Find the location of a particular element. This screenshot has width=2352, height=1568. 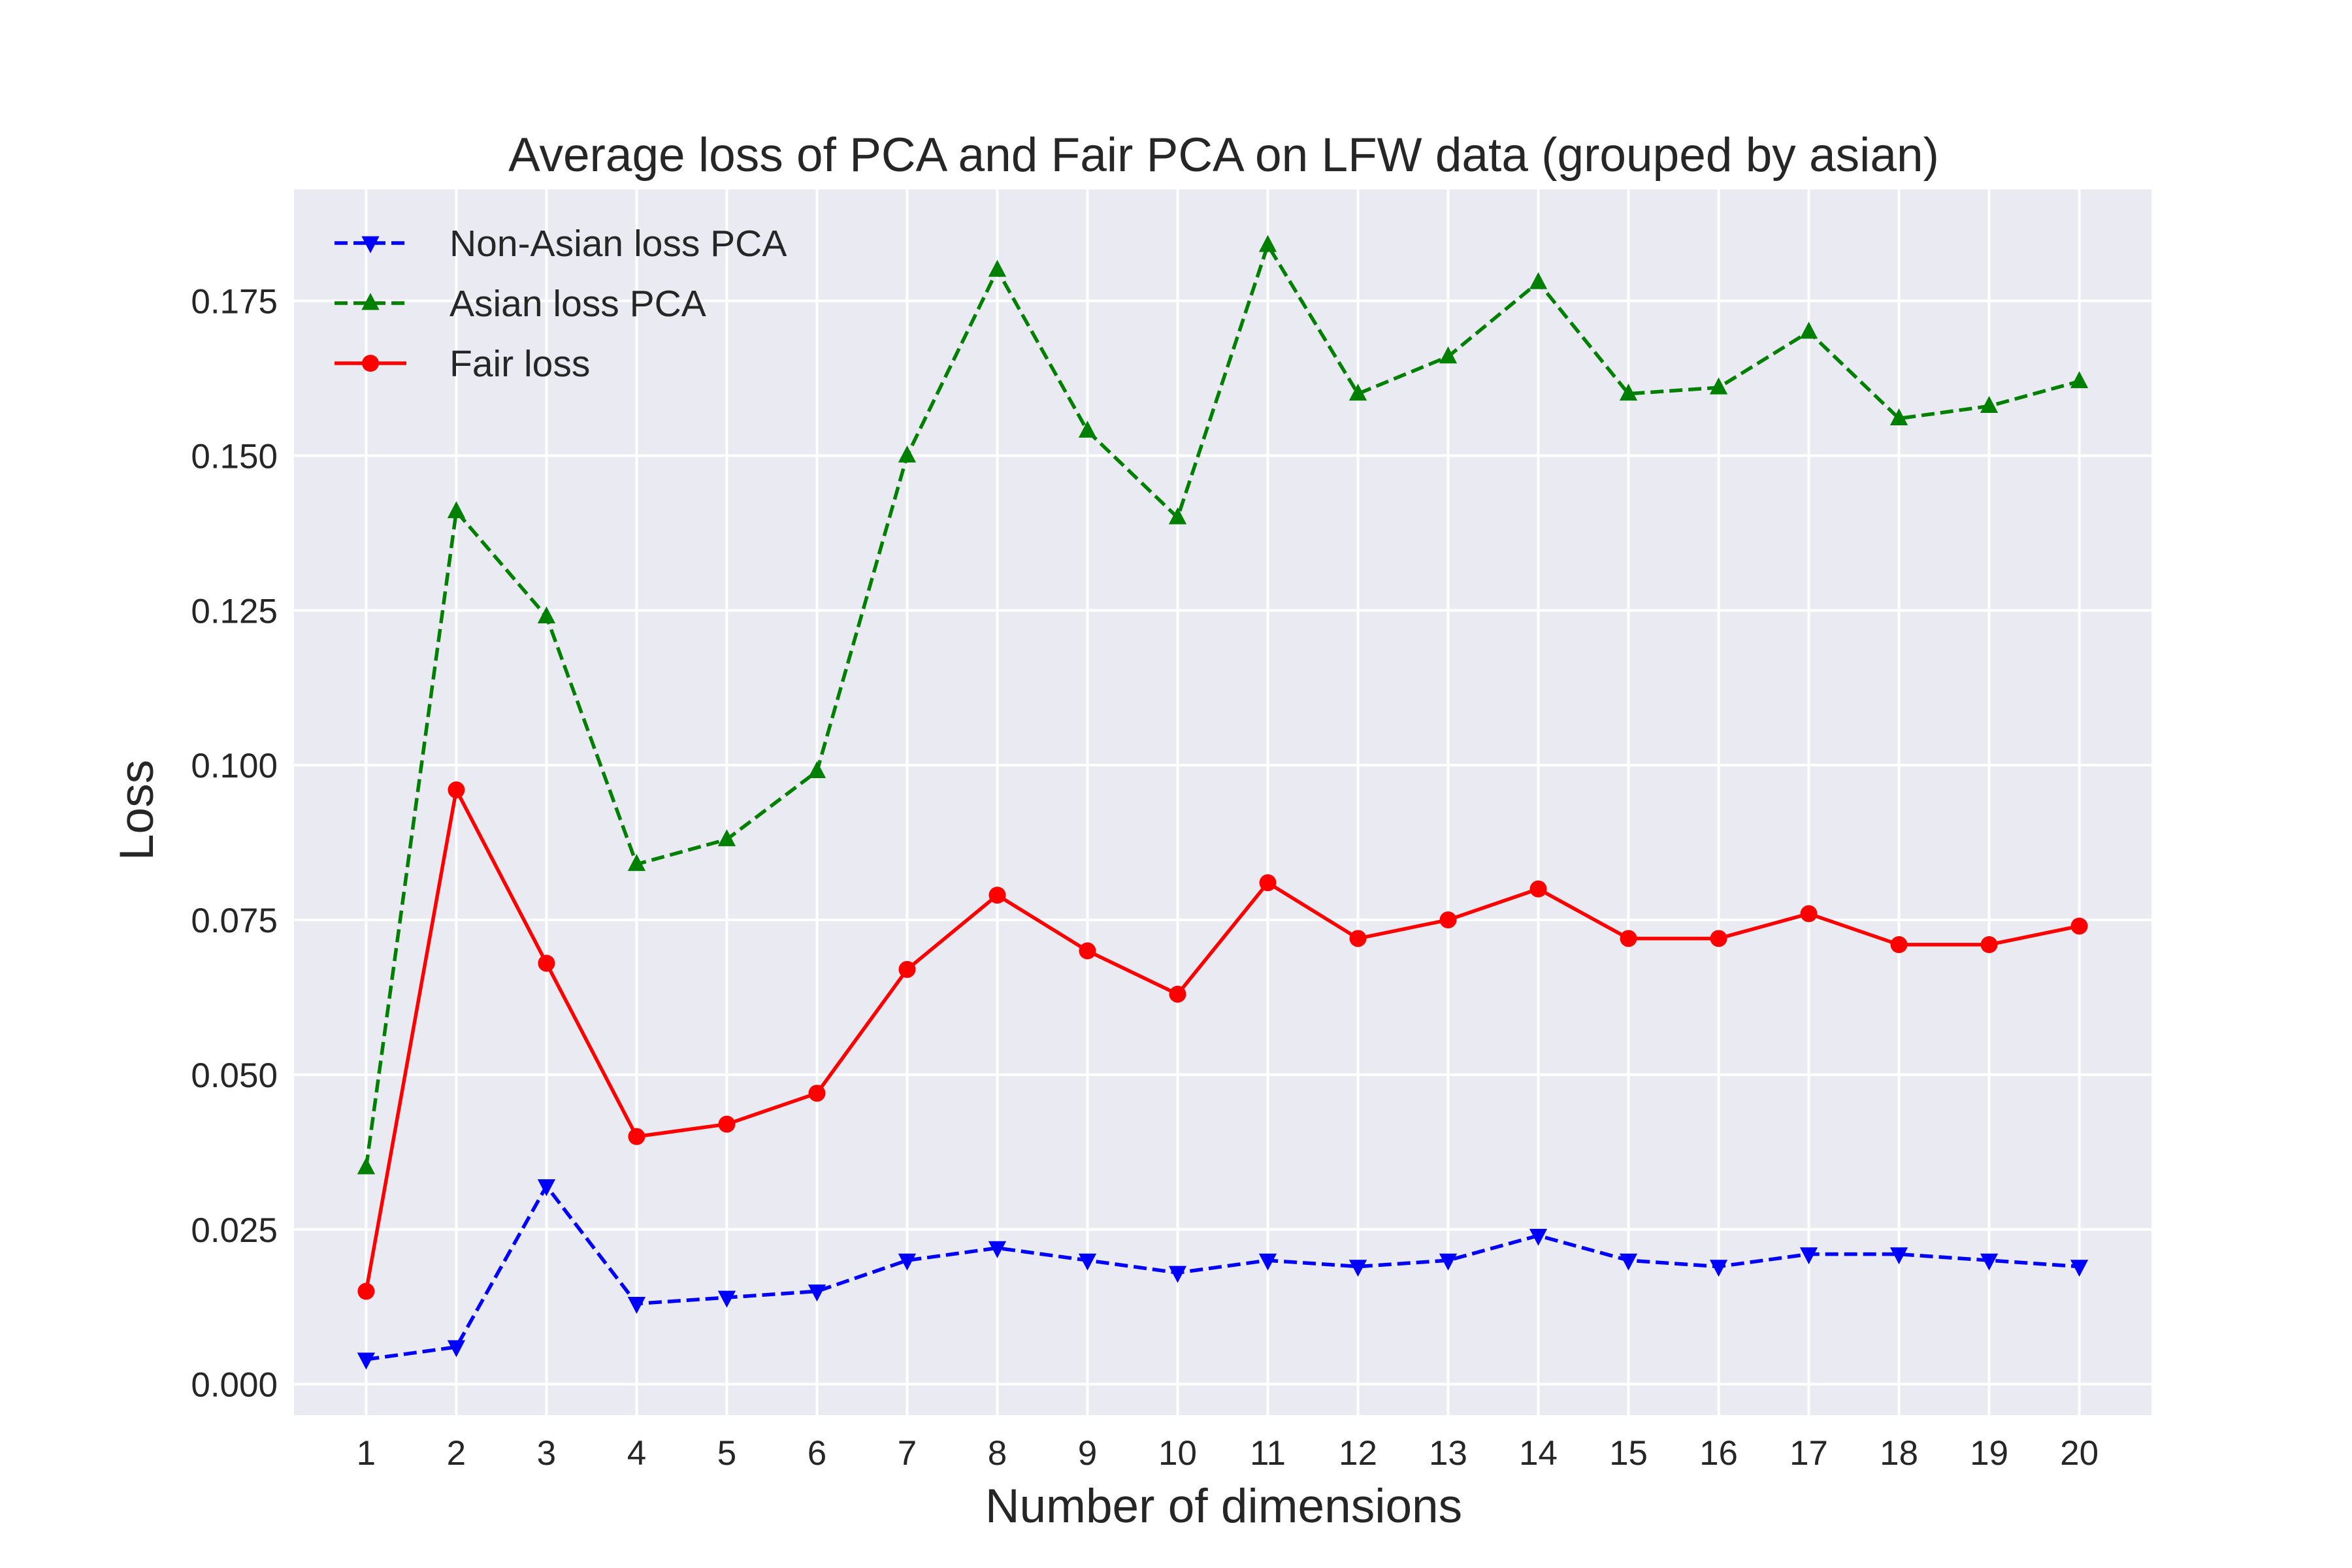

legend-item: Fair loss is located at coordinates (462, 364).